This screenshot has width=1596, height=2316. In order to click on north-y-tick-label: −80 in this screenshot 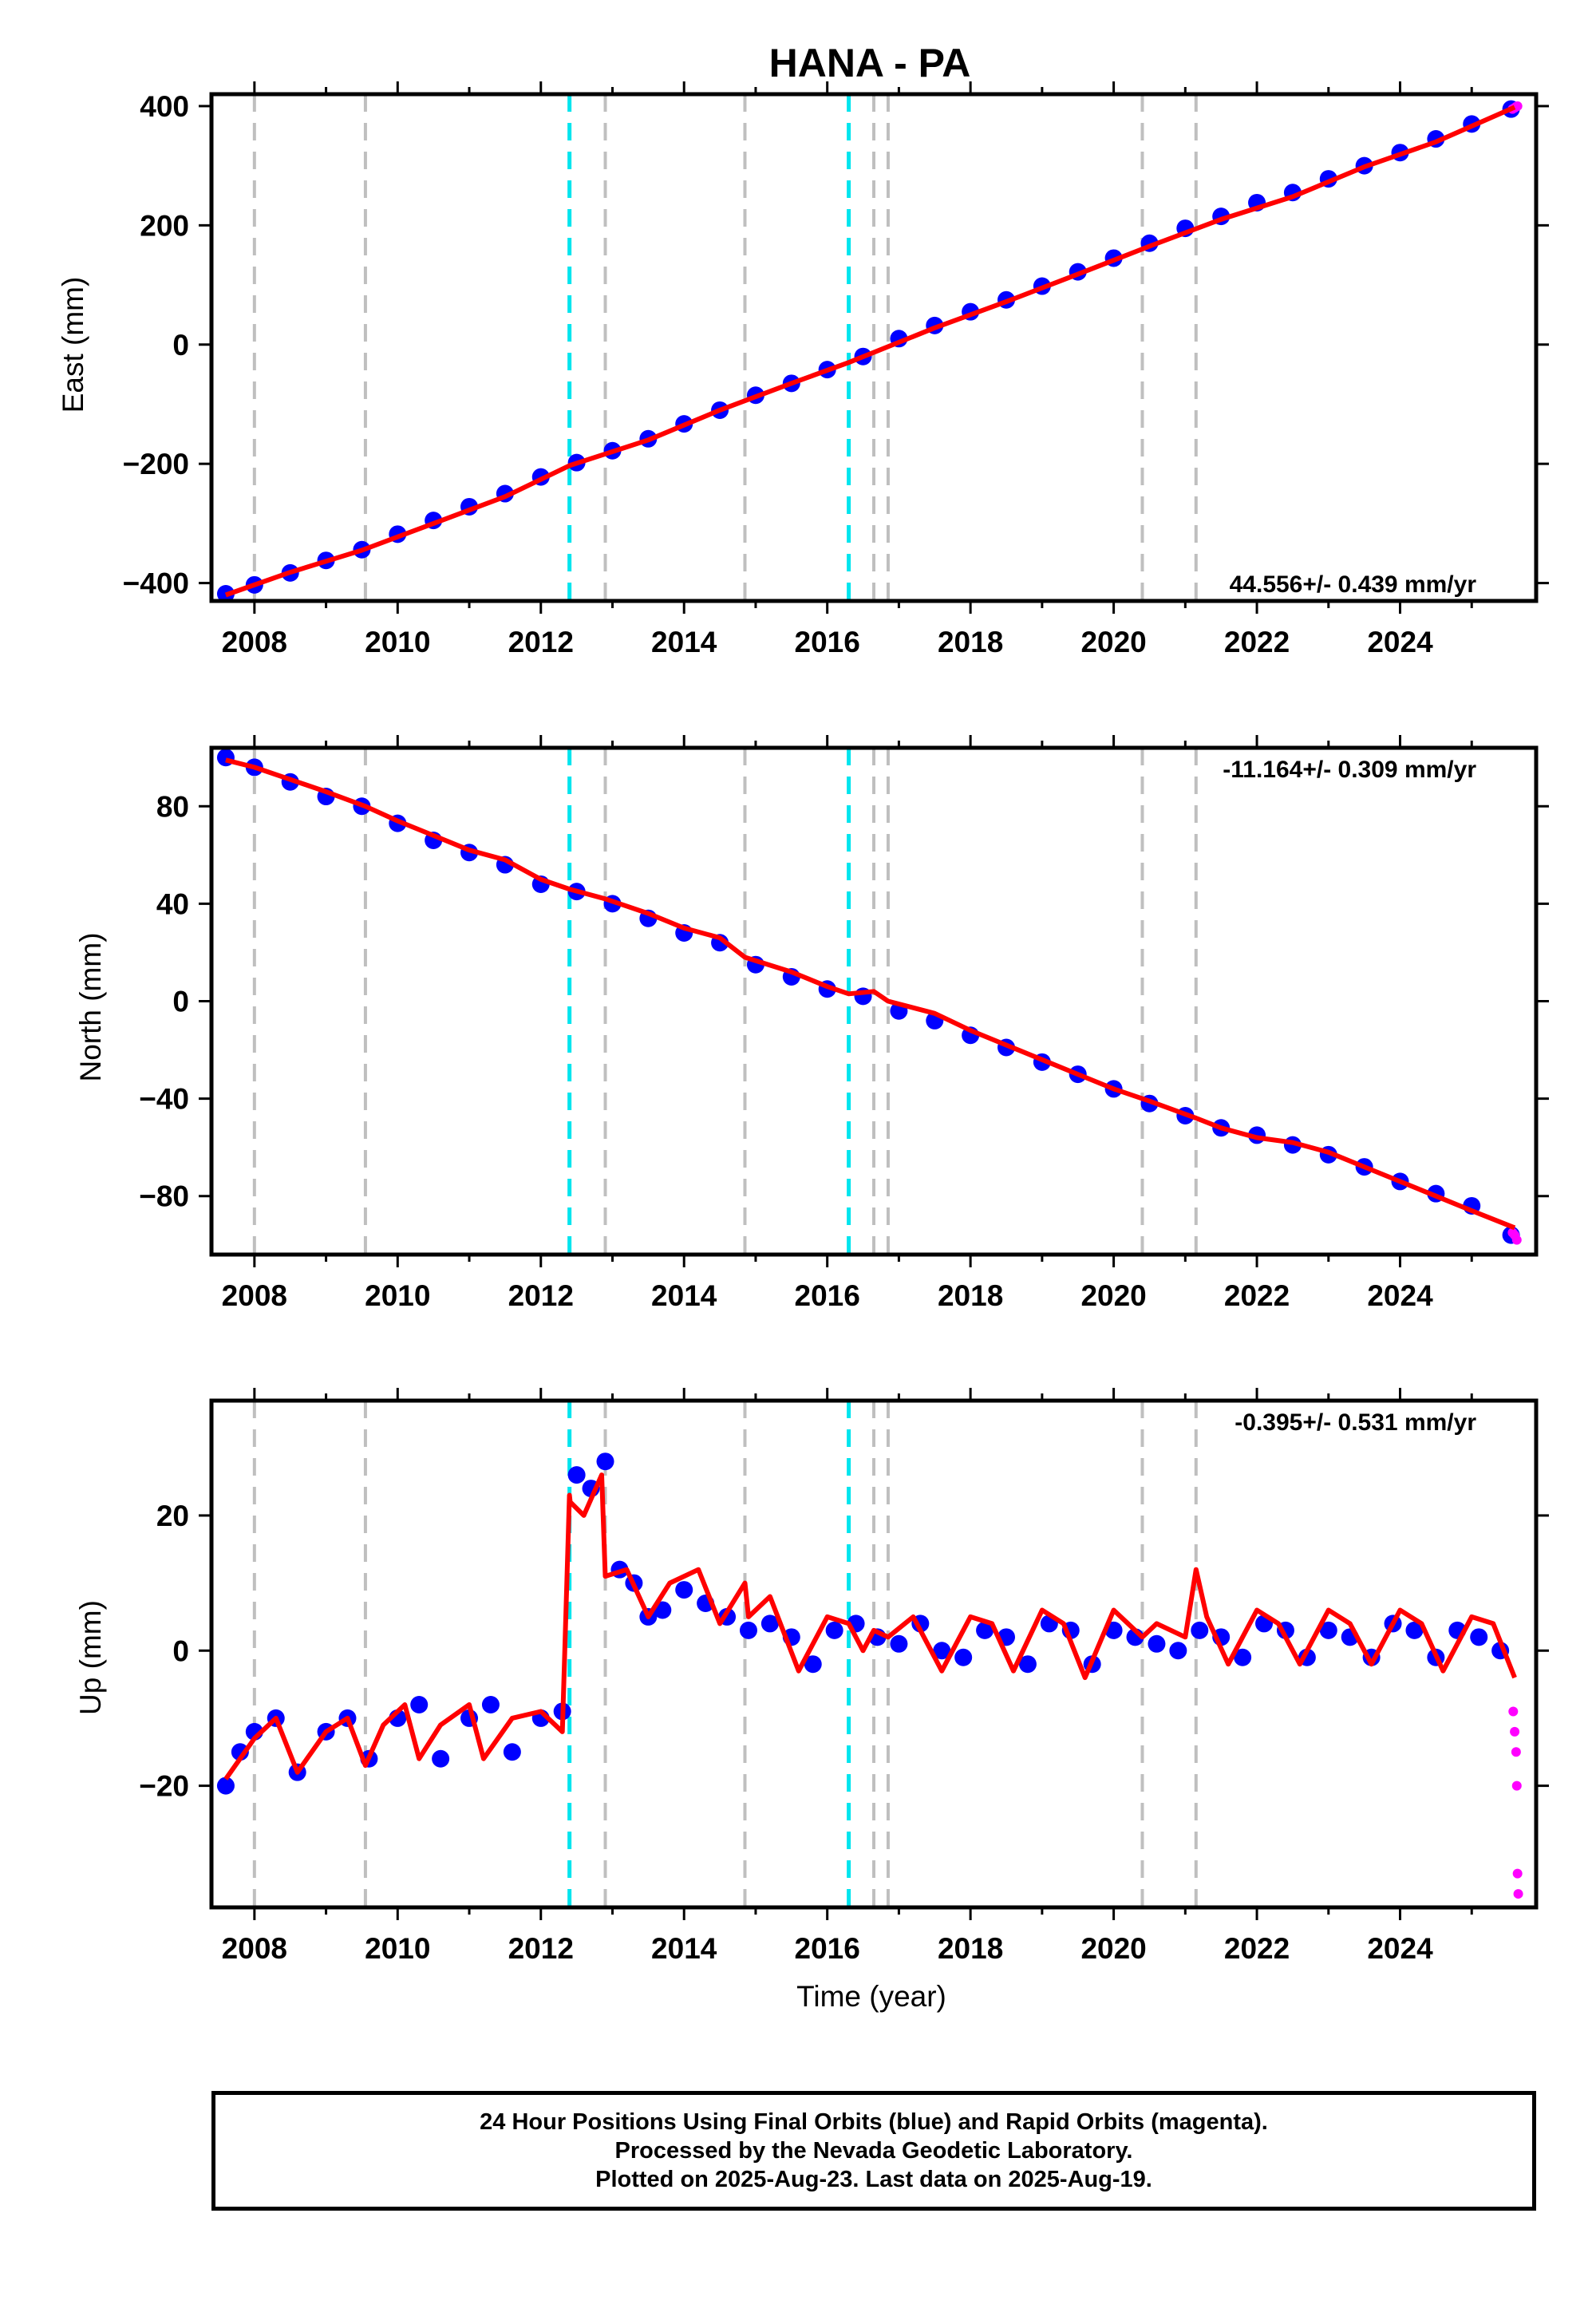, I will do `click(164, 1196)`.